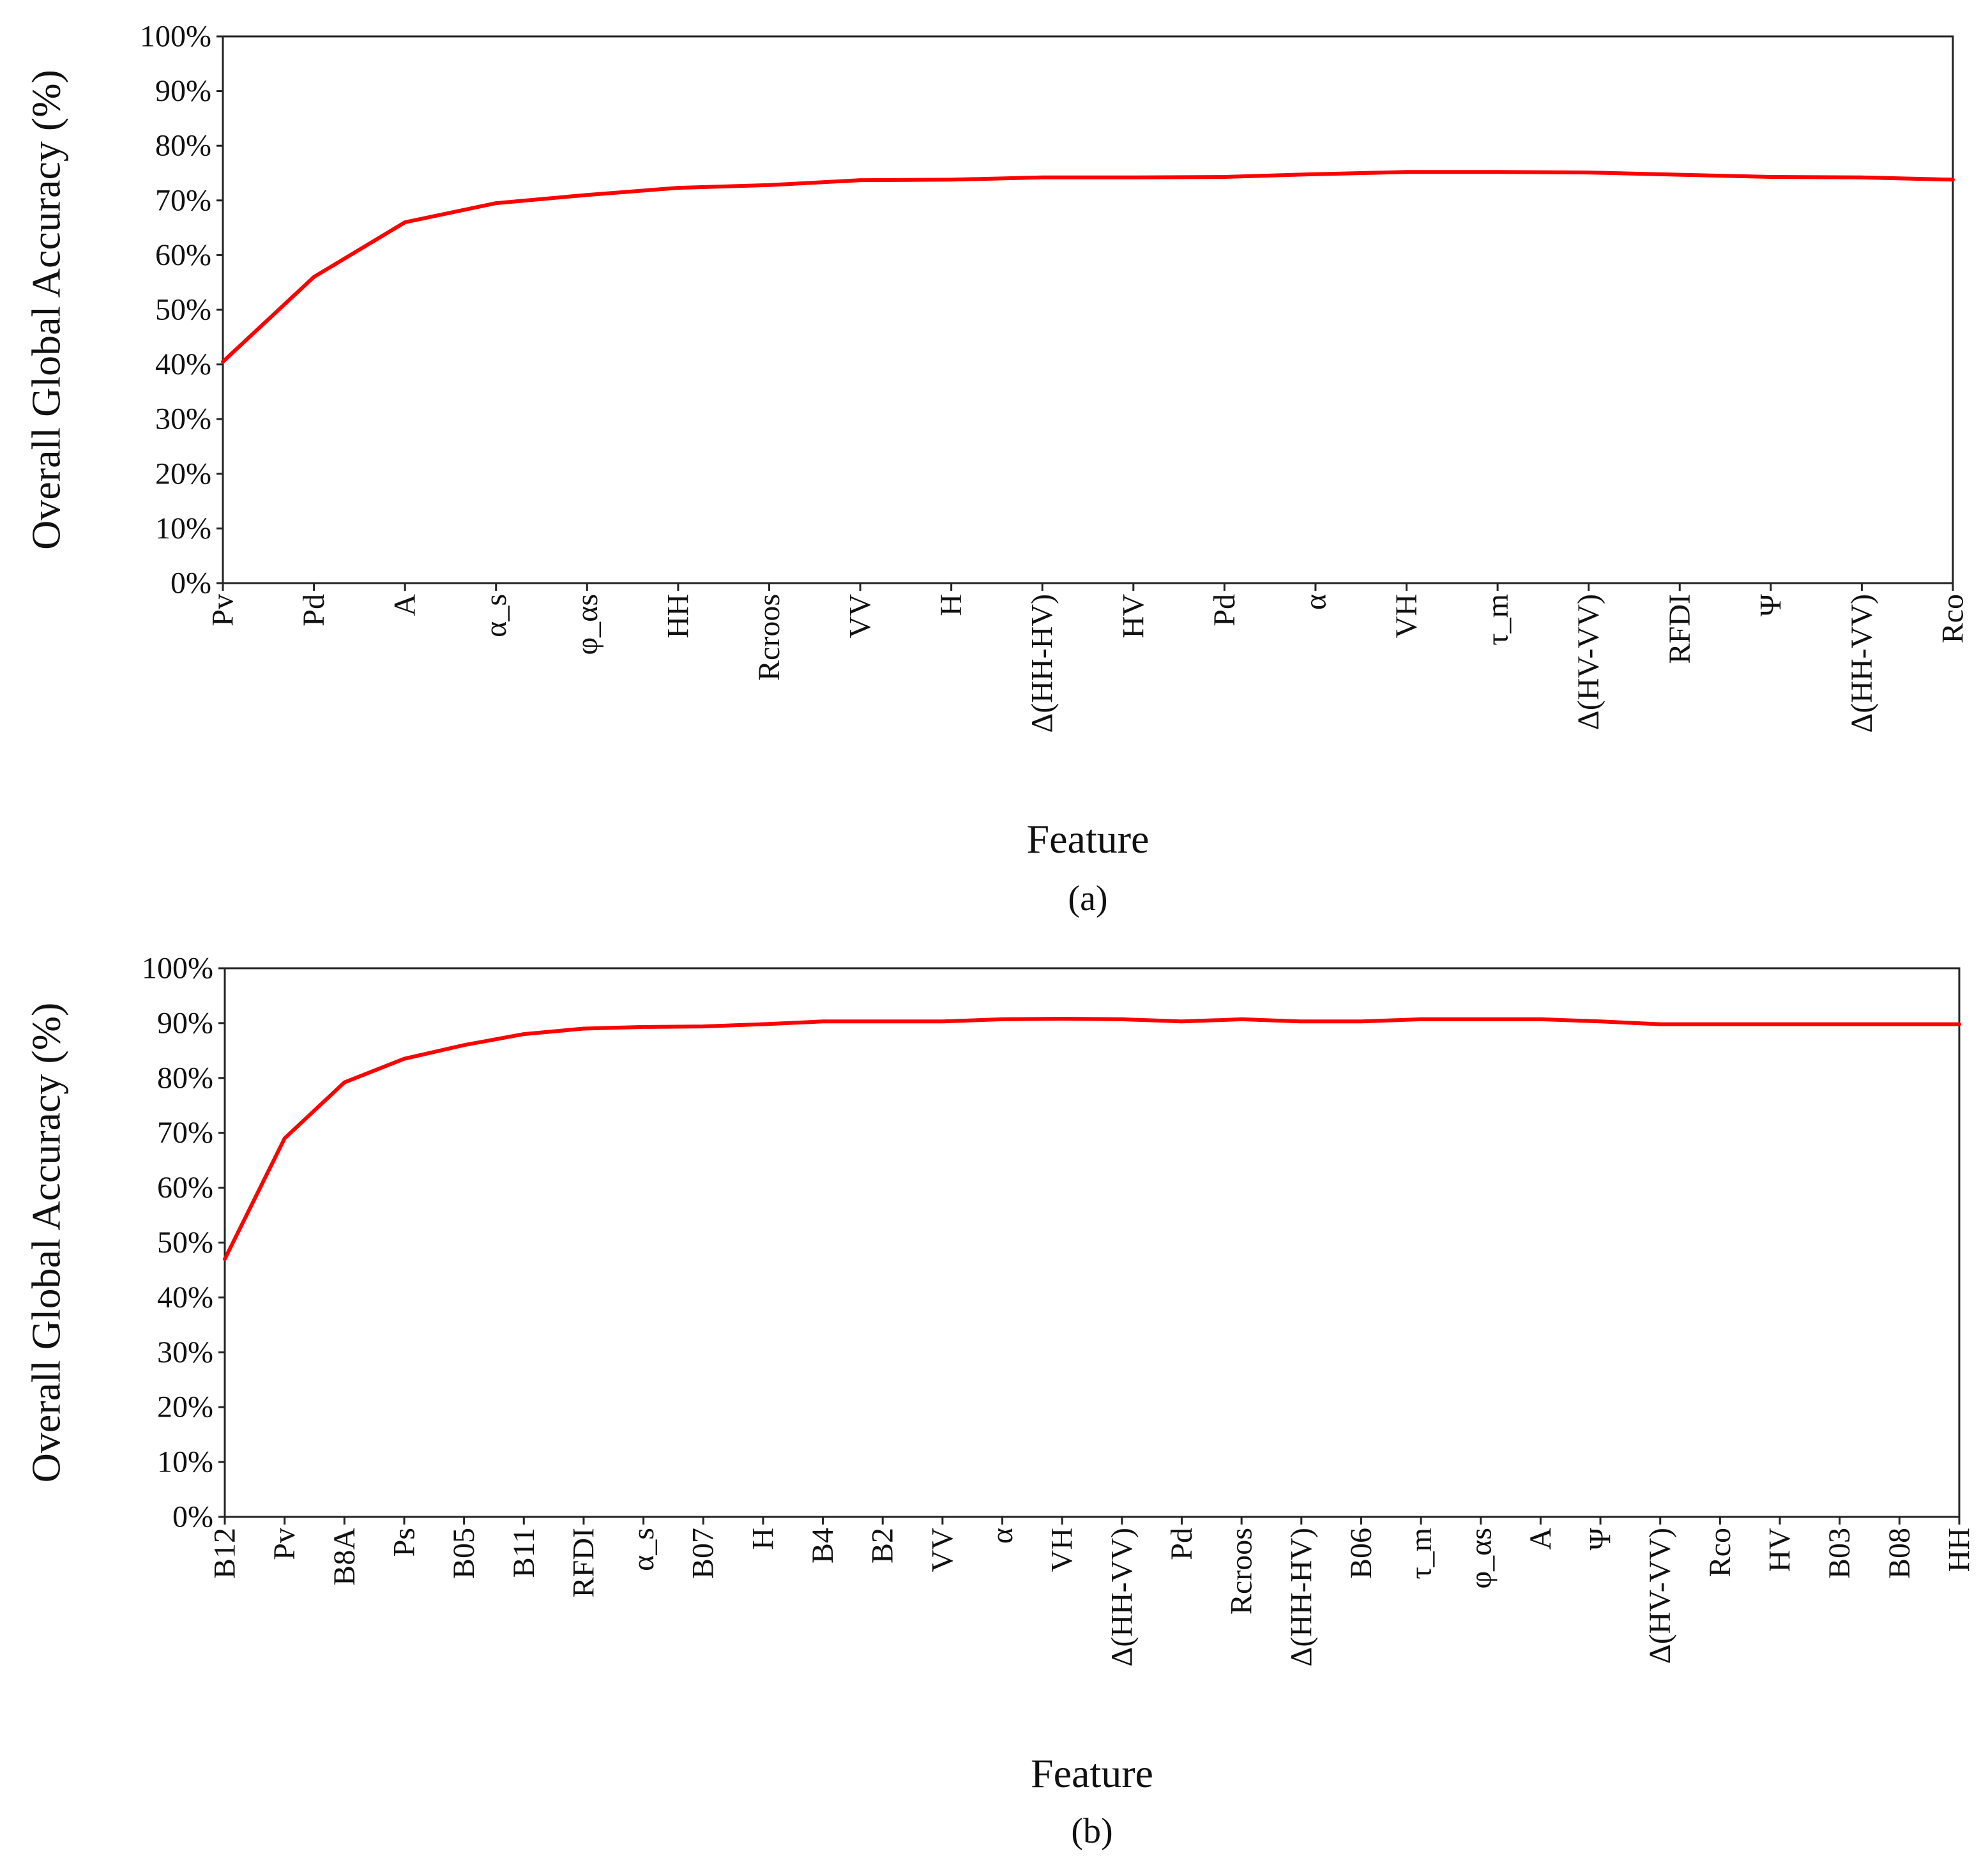 Image resolution: width=1988 pixels, height=1872 pixels. I want to click on x-tick-label: φ_αs, so click(1481, 1558).